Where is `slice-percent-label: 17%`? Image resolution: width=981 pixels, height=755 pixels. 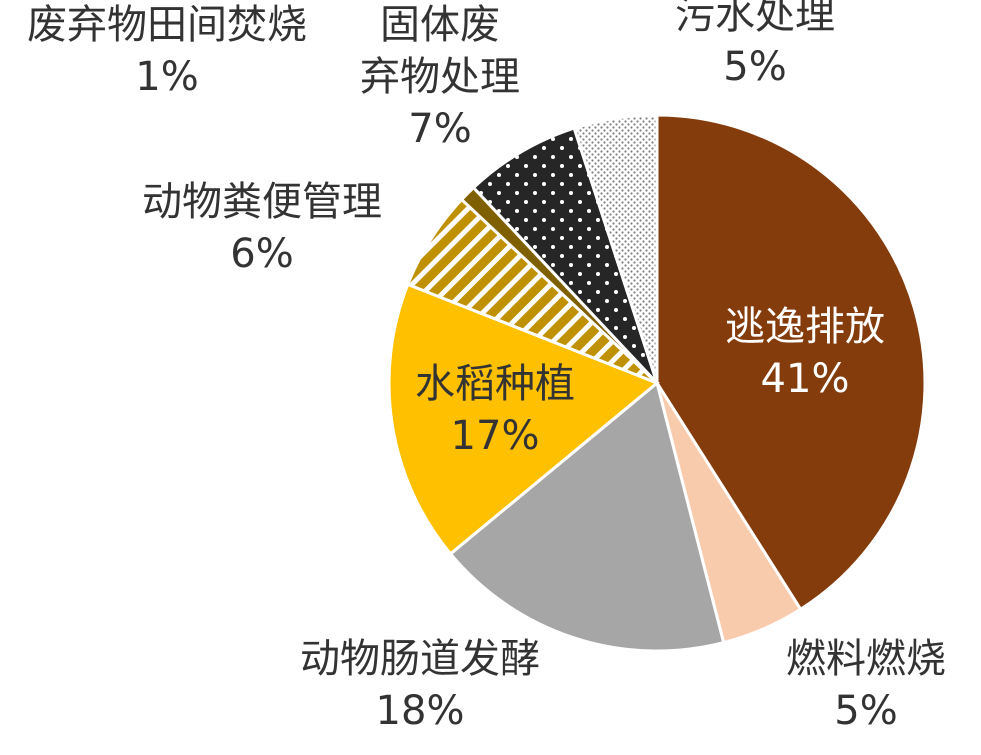 slice-percent-label: 17% is located at coordinates (495, 436).